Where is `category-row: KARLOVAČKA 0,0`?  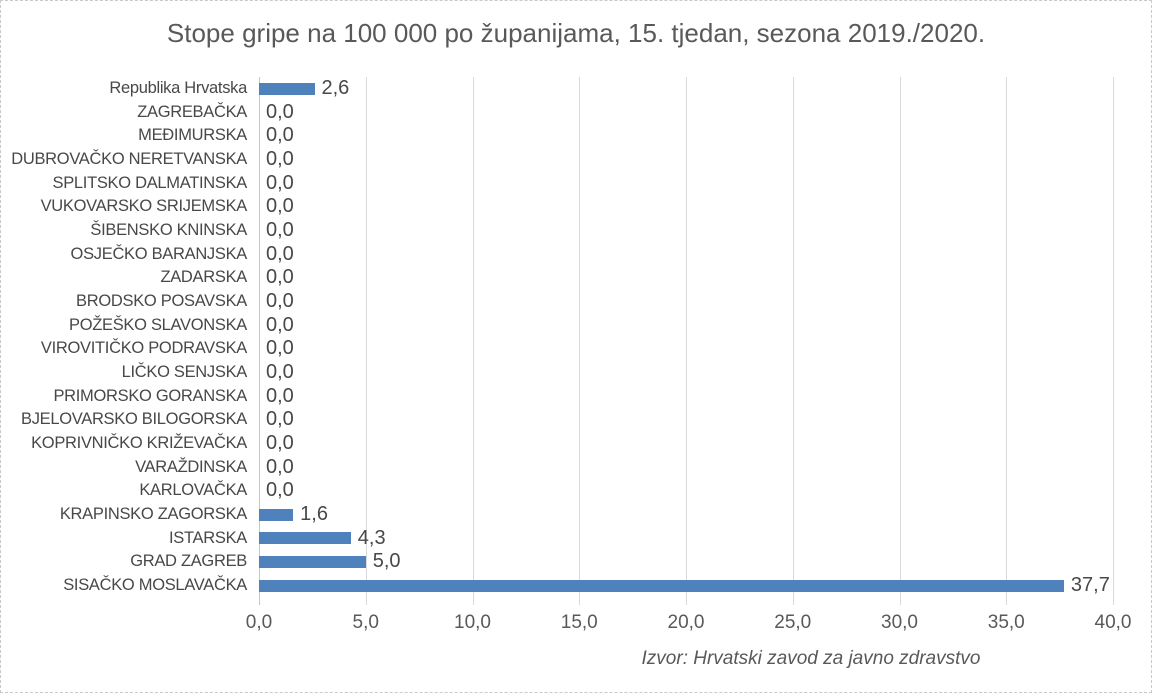 category-row: KARLOVAČKA 0,0 is located at coordinates (576, 491).